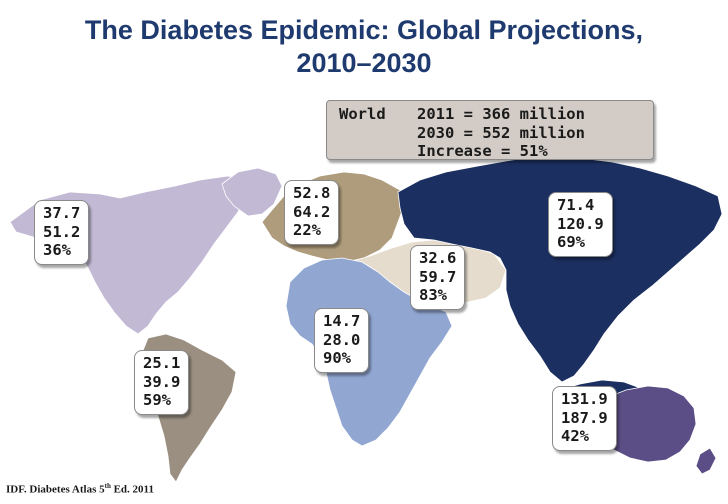 The image size is (728, 504). What do you see at coordinates (307, 230) in the screenshot?
I see `europe-increase: 22%` at bounding box center [307, 230].